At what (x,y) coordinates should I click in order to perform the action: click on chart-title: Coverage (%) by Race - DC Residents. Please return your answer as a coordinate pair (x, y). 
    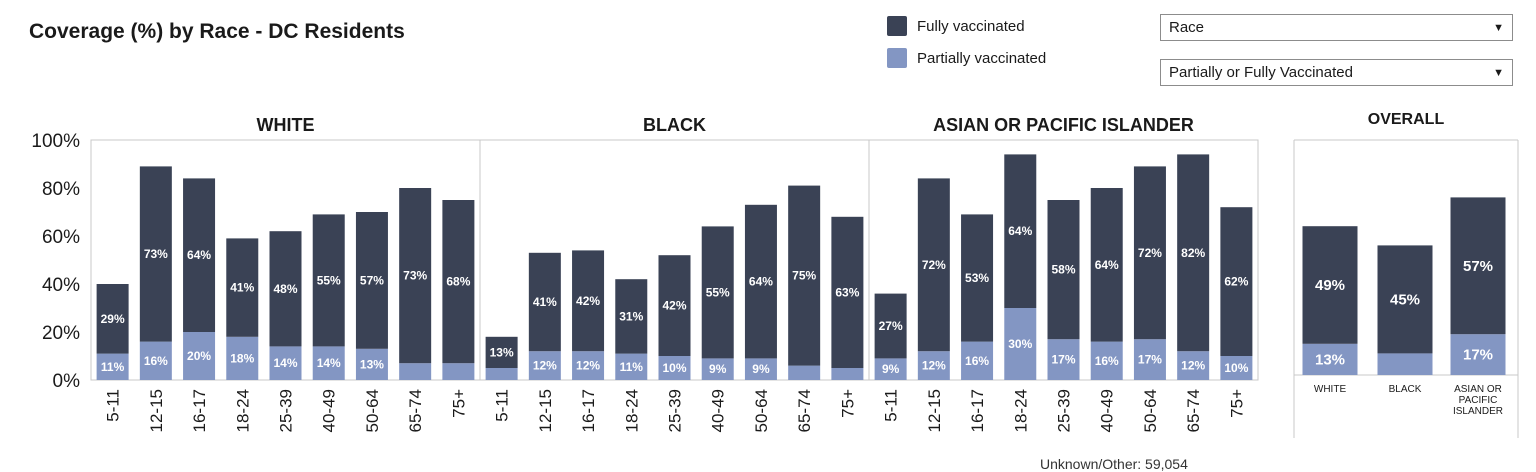
    Looking at the image, I should click on (217, 31).